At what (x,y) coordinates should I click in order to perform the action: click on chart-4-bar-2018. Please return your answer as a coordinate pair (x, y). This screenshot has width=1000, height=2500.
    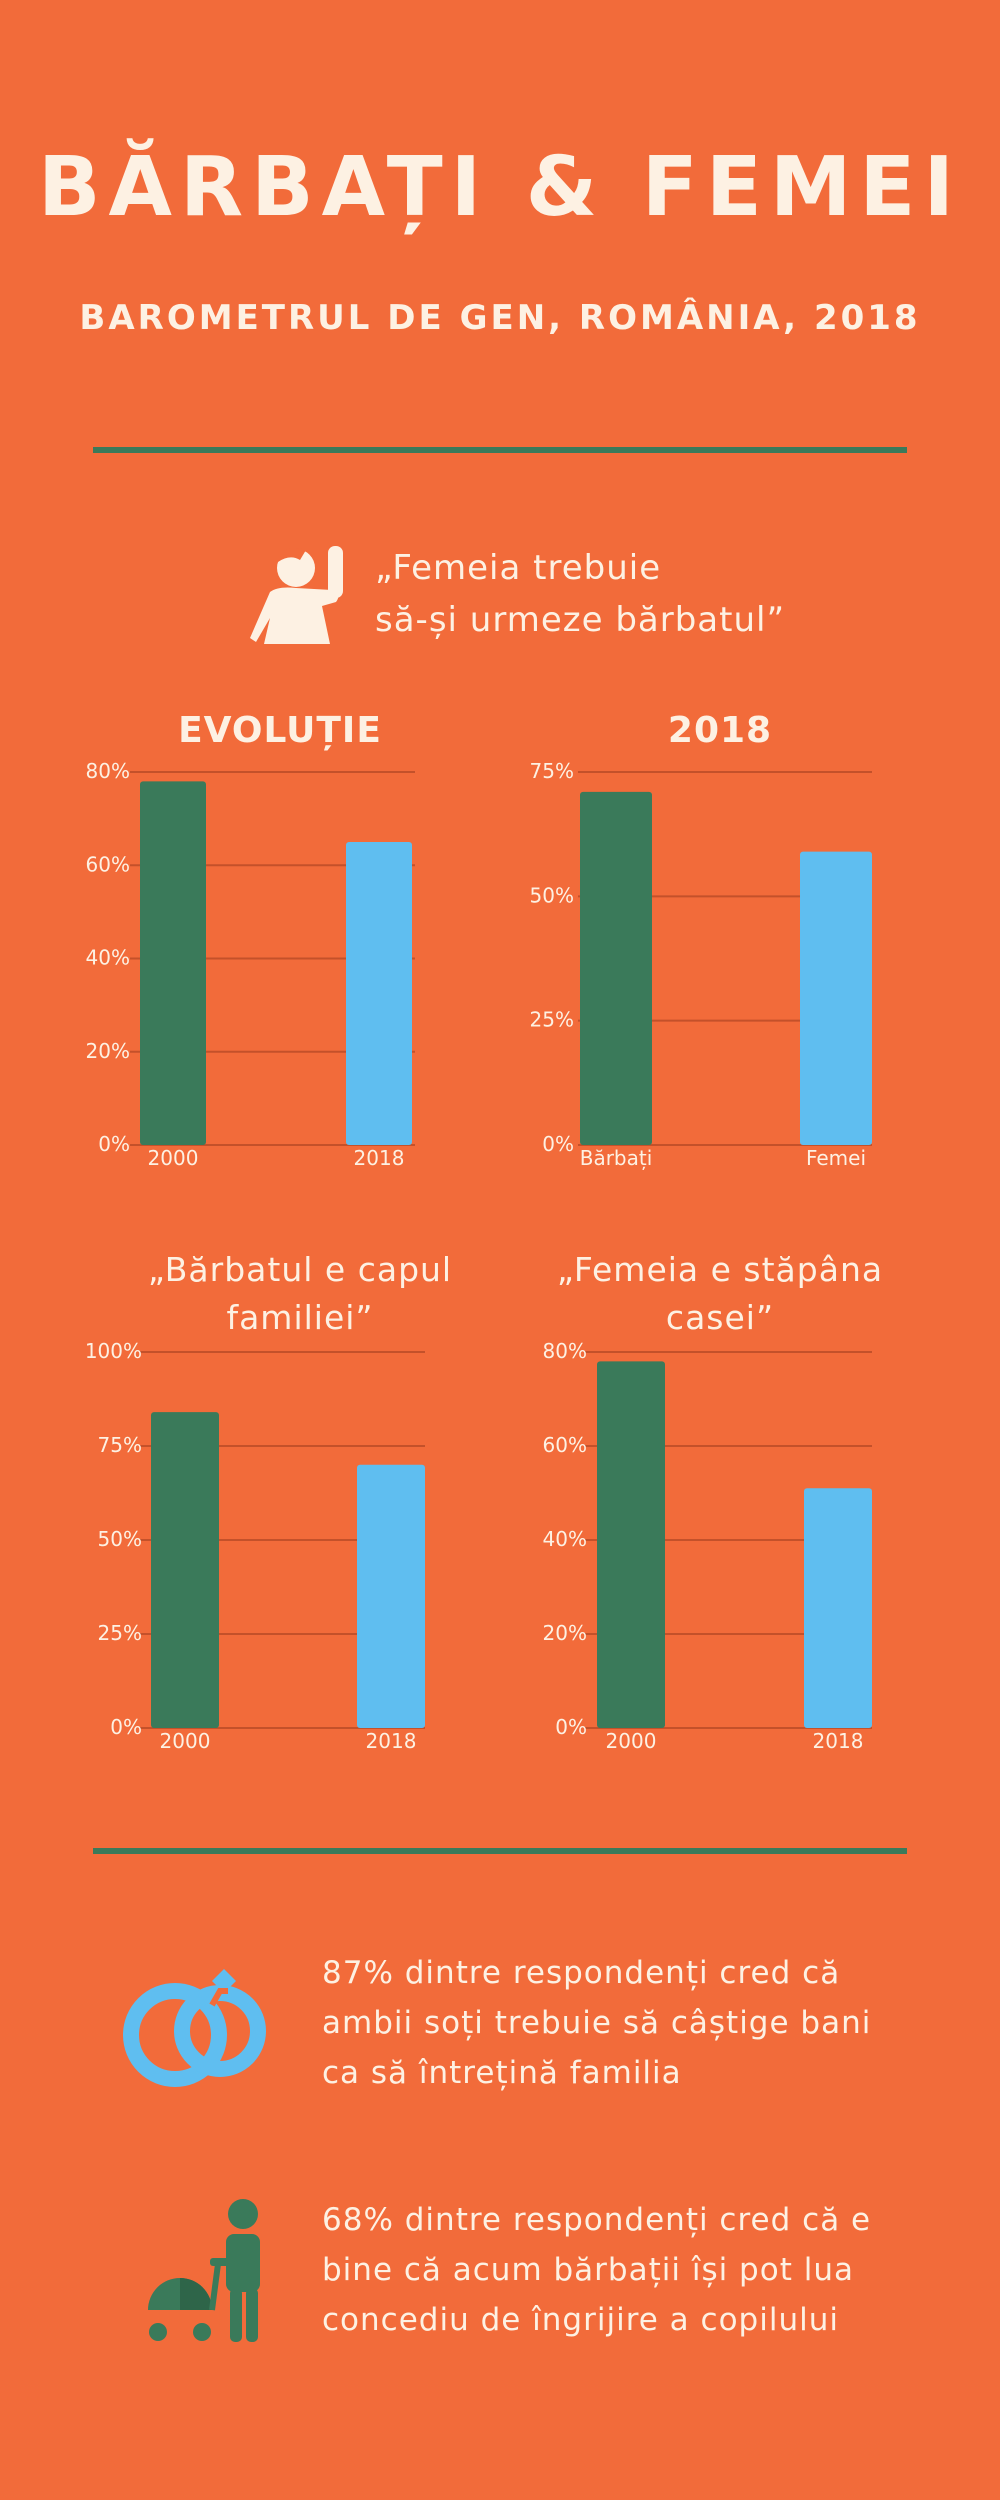
    Looking at the image, I should click on (838, 1608).